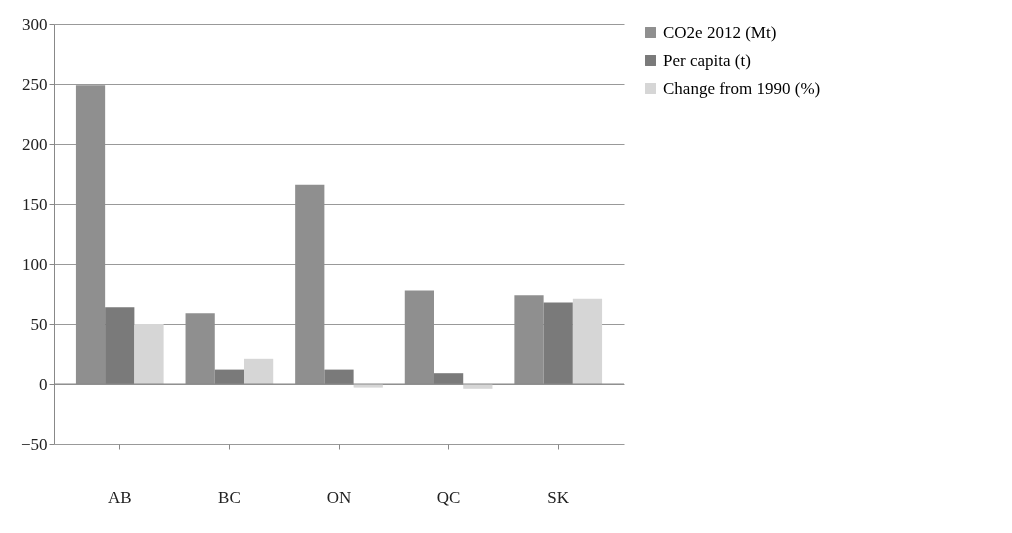 This screenshot has width=1012, height=533. Describe the element at coordinates (35, 84) in the screenshot. I see `y-tick-label: 250` at that location.